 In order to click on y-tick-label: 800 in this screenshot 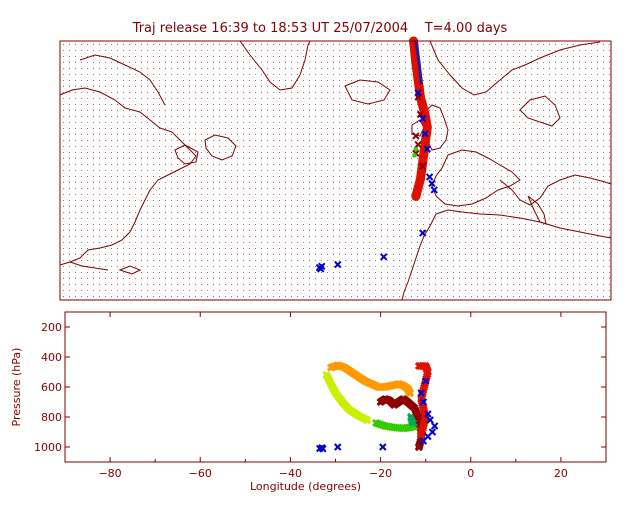, I will do `click(51, 417)`.